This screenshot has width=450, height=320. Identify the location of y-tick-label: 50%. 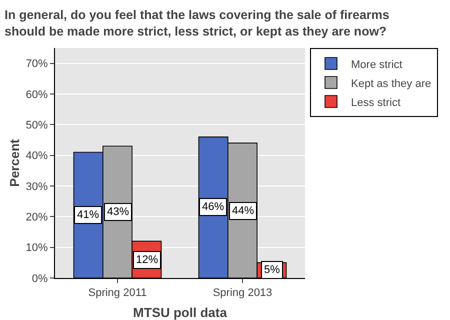
(37, 126).